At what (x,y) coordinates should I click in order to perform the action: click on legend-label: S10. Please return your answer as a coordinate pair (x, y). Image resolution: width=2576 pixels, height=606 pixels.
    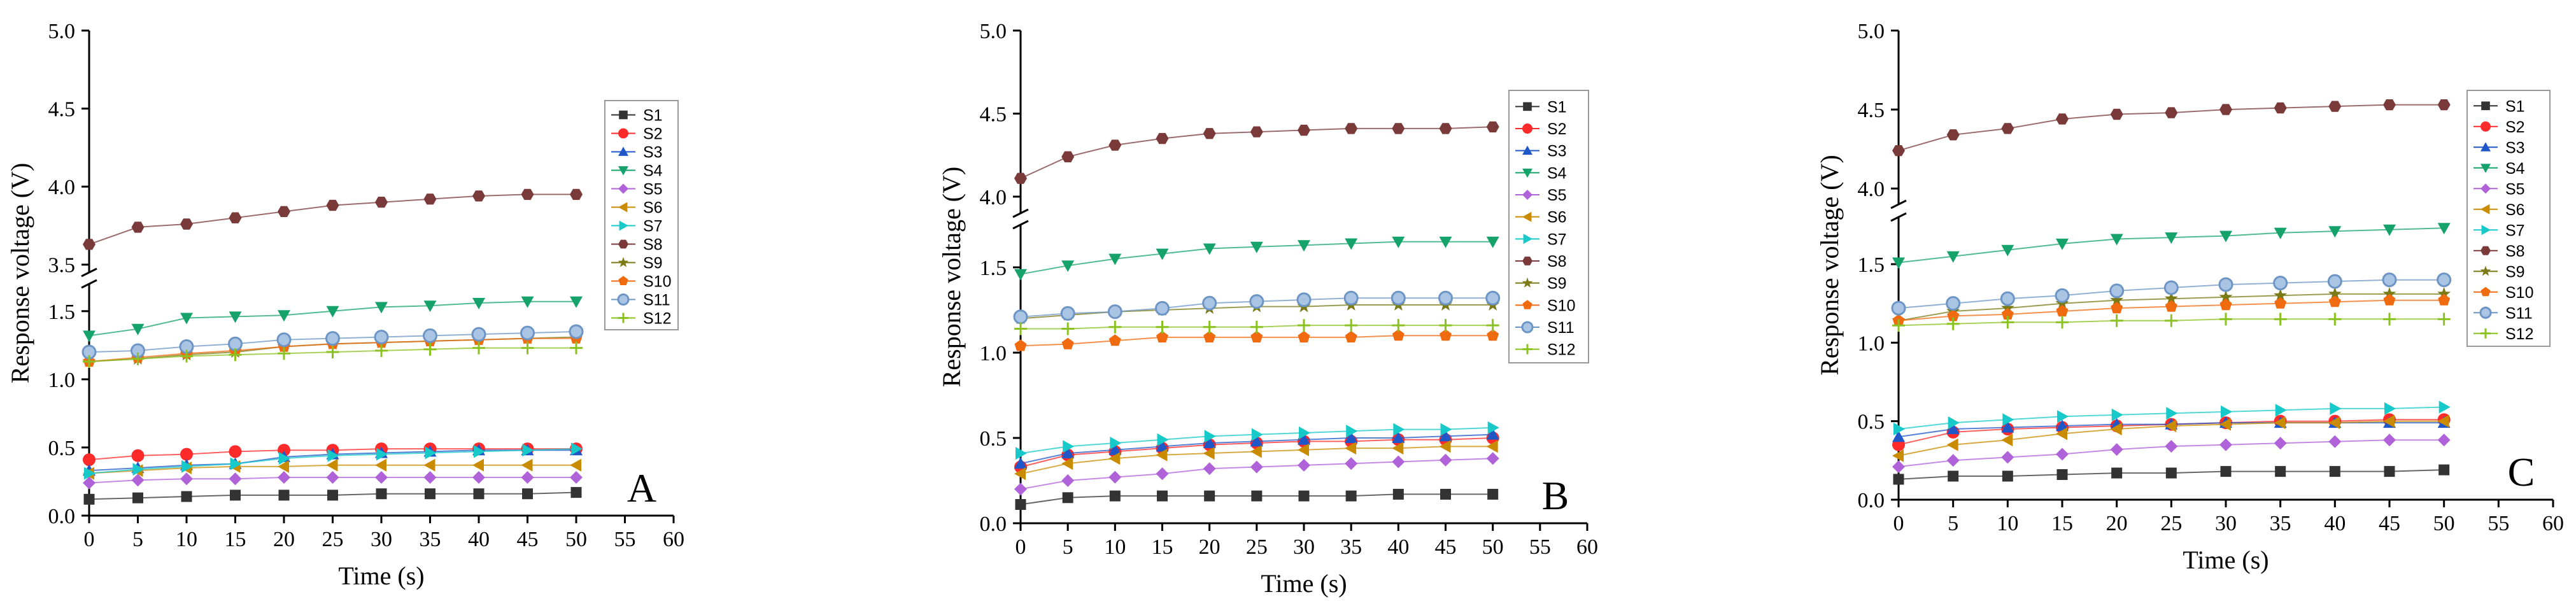
    Looking at the image, I should click on (1561, 305).